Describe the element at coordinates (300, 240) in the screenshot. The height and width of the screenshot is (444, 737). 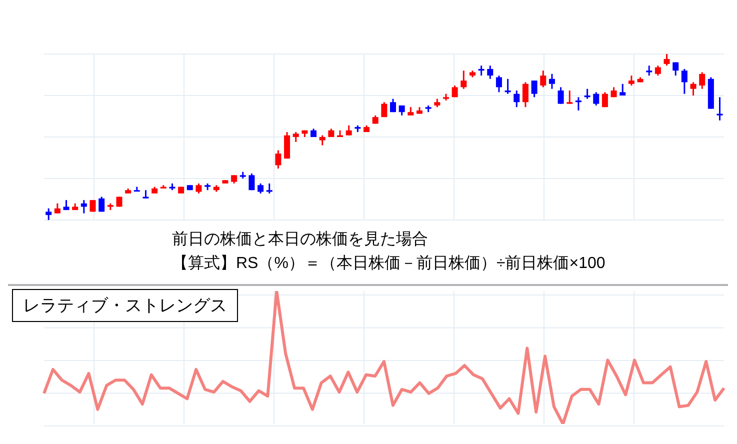
I see `text: 前日の株価と本日の株価を見た場合` at that location.